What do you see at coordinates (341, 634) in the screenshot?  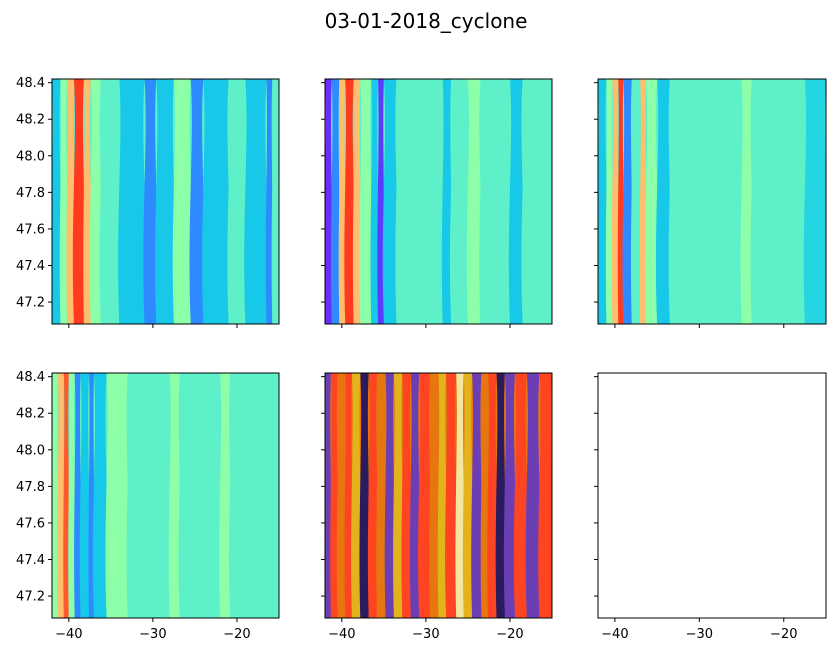 I see `x-tick-label: −40` at bounding box center [341, 634].